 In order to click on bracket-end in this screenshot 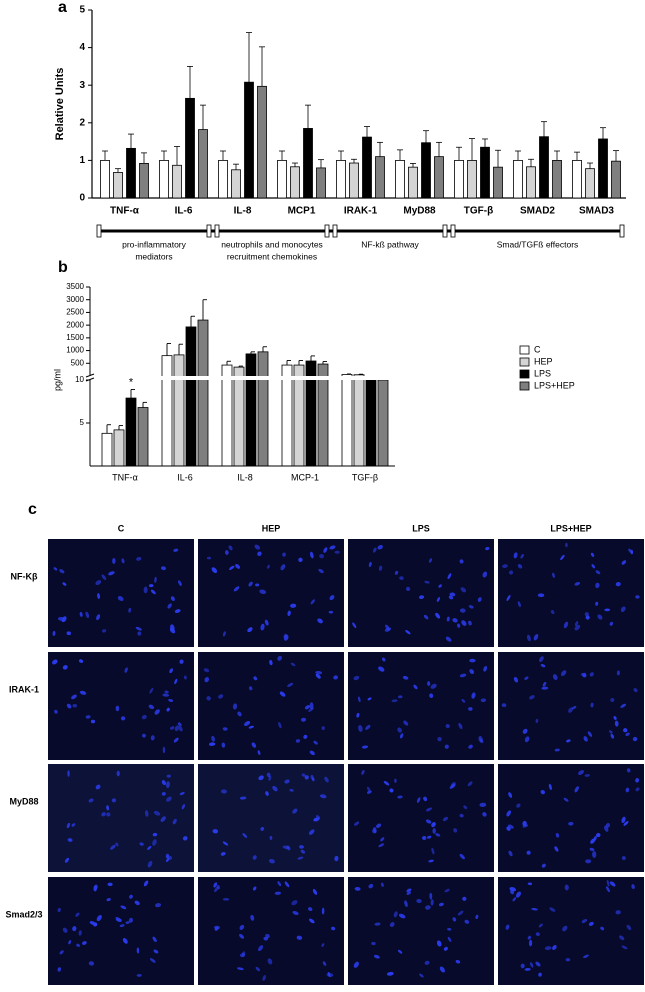, I will do `click(99, 231)`.